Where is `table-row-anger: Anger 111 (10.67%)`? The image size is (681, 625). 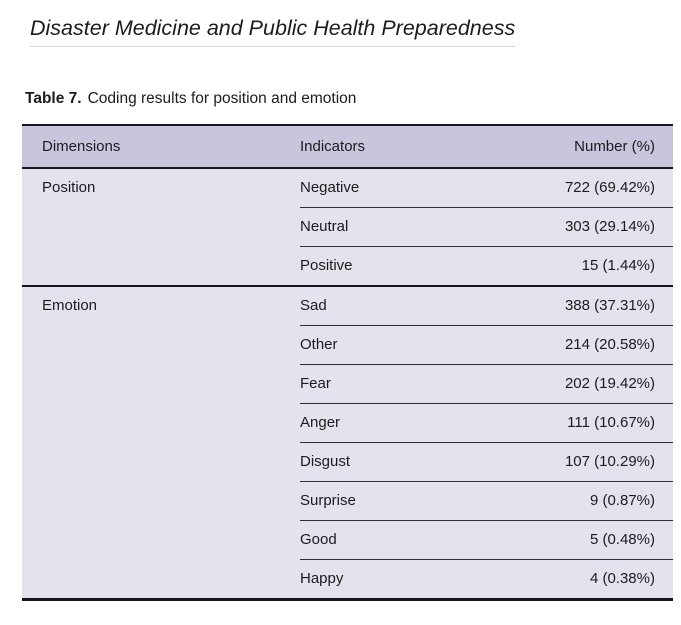 table-row-anger: Anger 111 (10.67%) is located at coordinates (347, 423).